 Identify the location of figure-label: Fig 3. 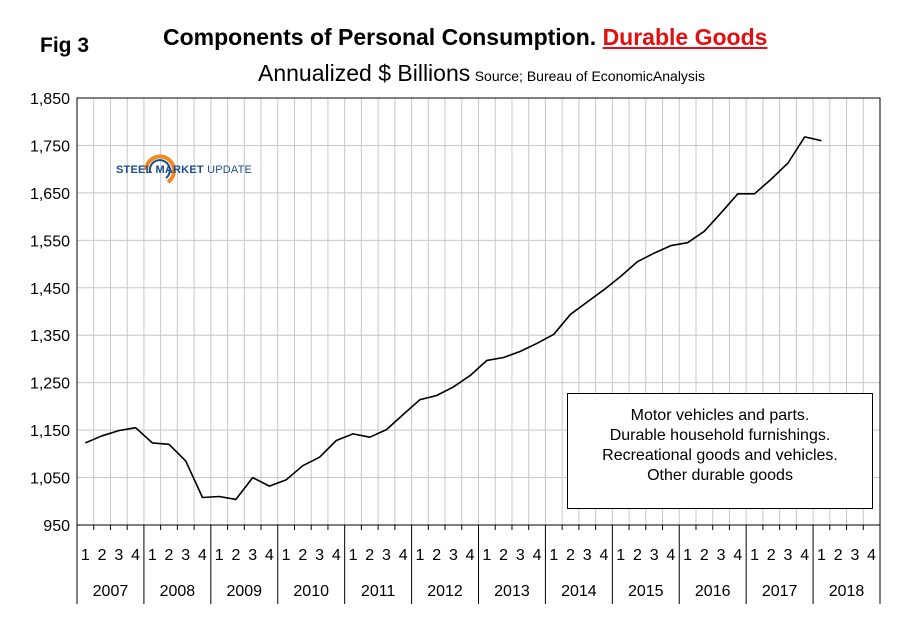
(65, 45).